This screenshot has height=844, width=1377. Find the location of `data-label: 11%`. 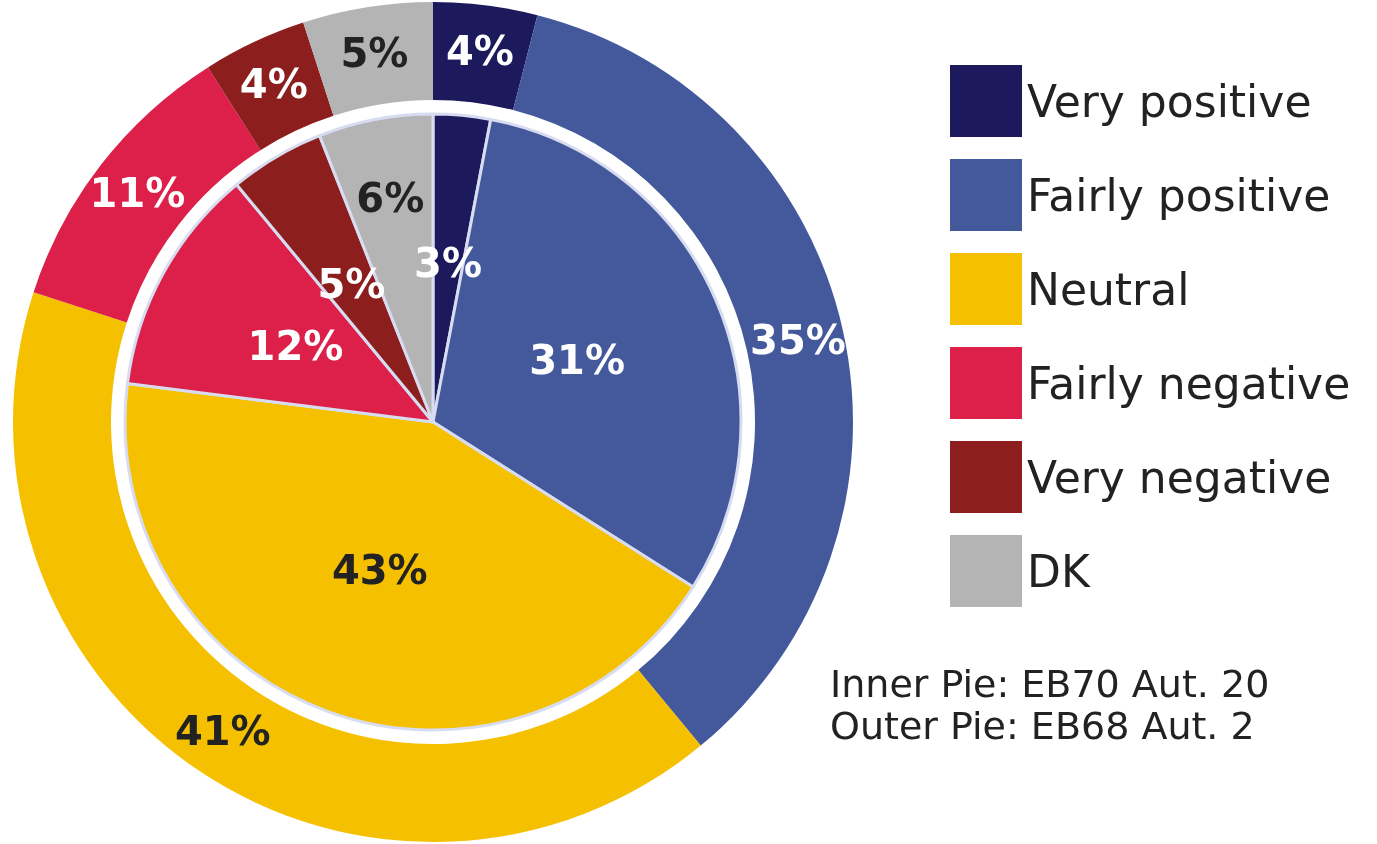

data-label: 11% is located at coordinates (137, 192).